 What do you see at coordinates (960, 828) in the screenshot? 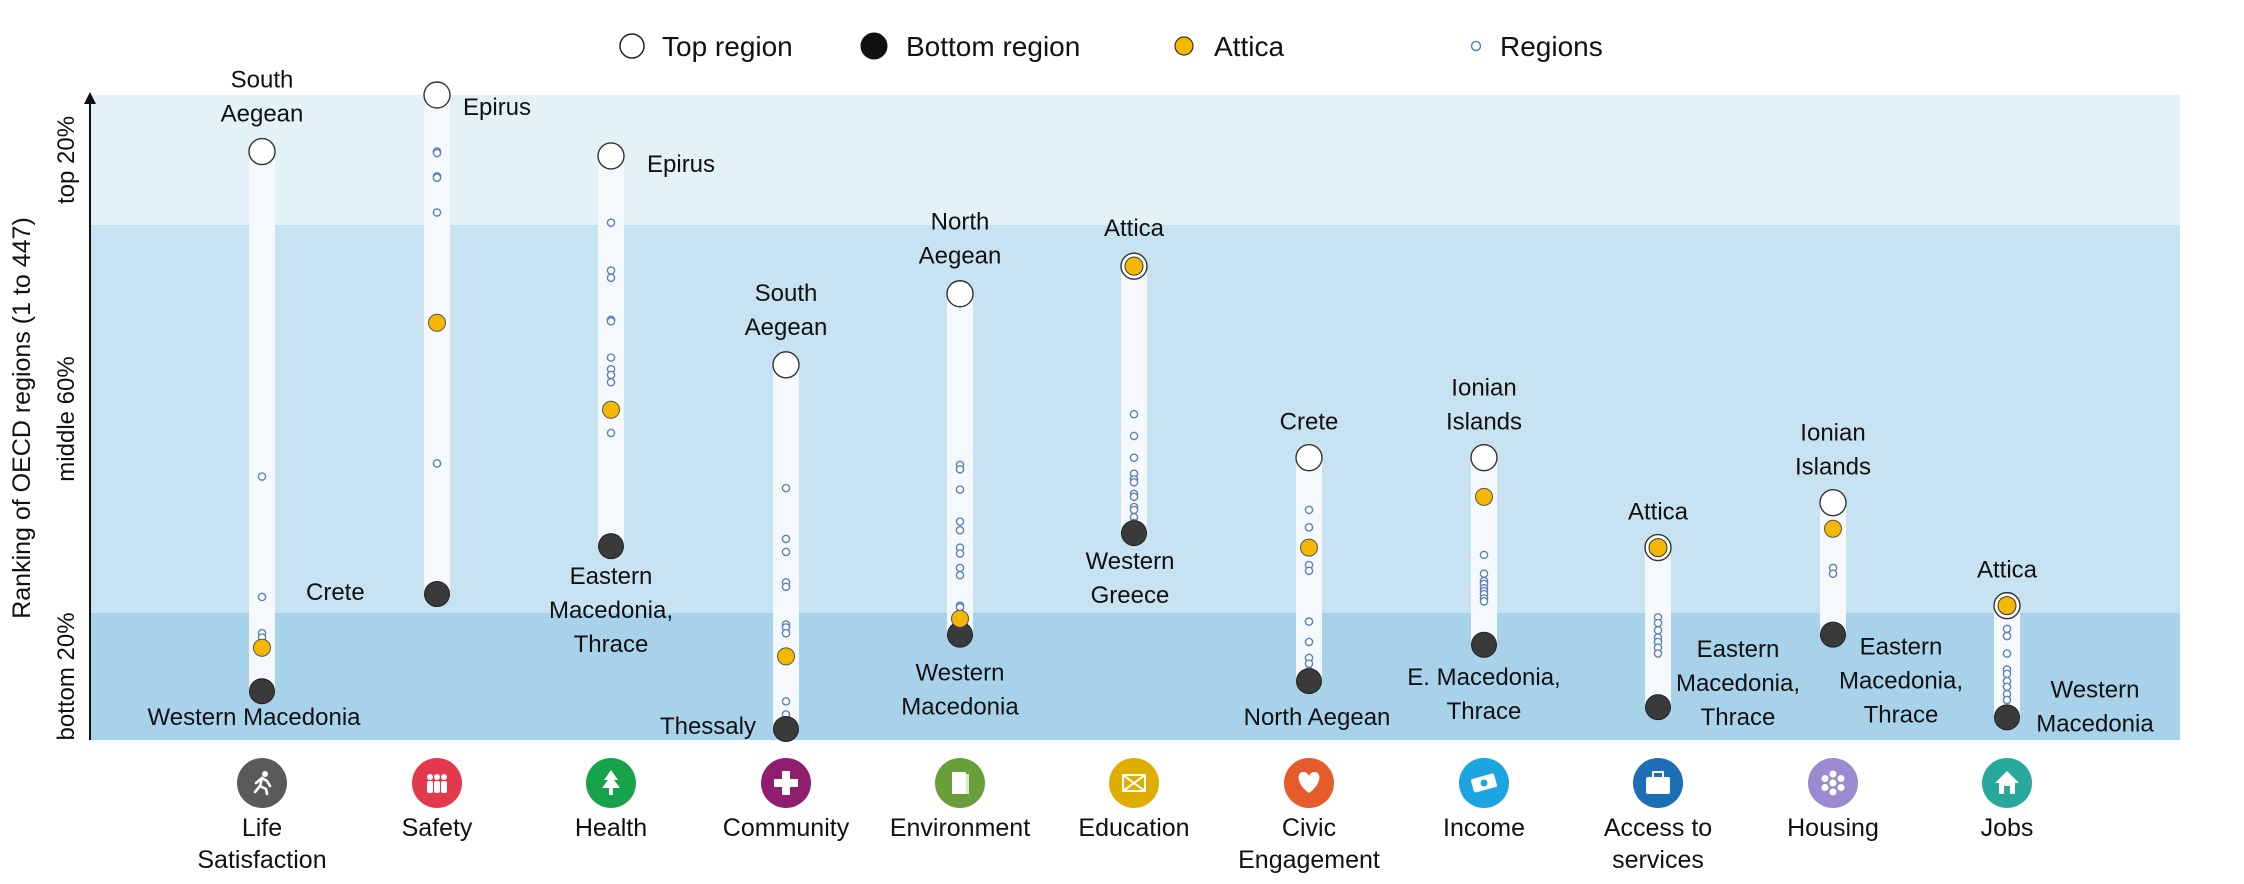
I see `category-label: Environment` at bounding box center [960, 828].